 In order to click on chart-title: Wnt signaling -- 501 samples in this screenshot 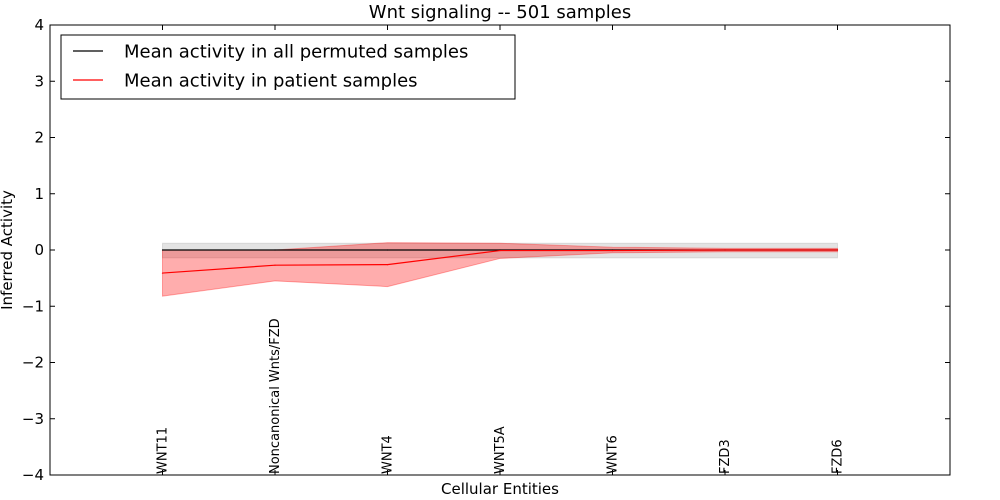, I will do `click(500, 12)`.